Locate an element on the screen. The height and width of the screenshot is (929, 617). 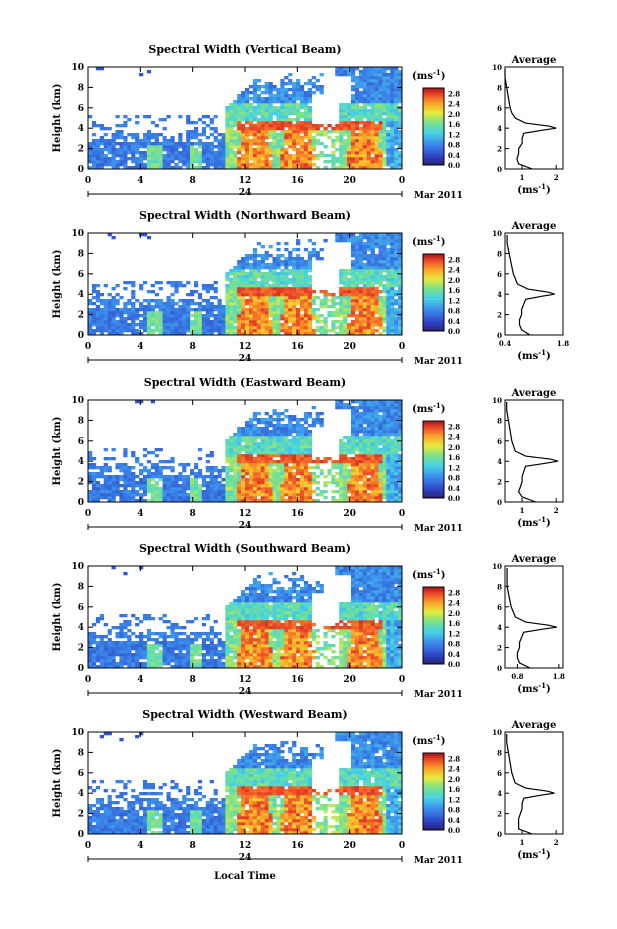
unit-main: (ms is located at coordinates (422, 76).